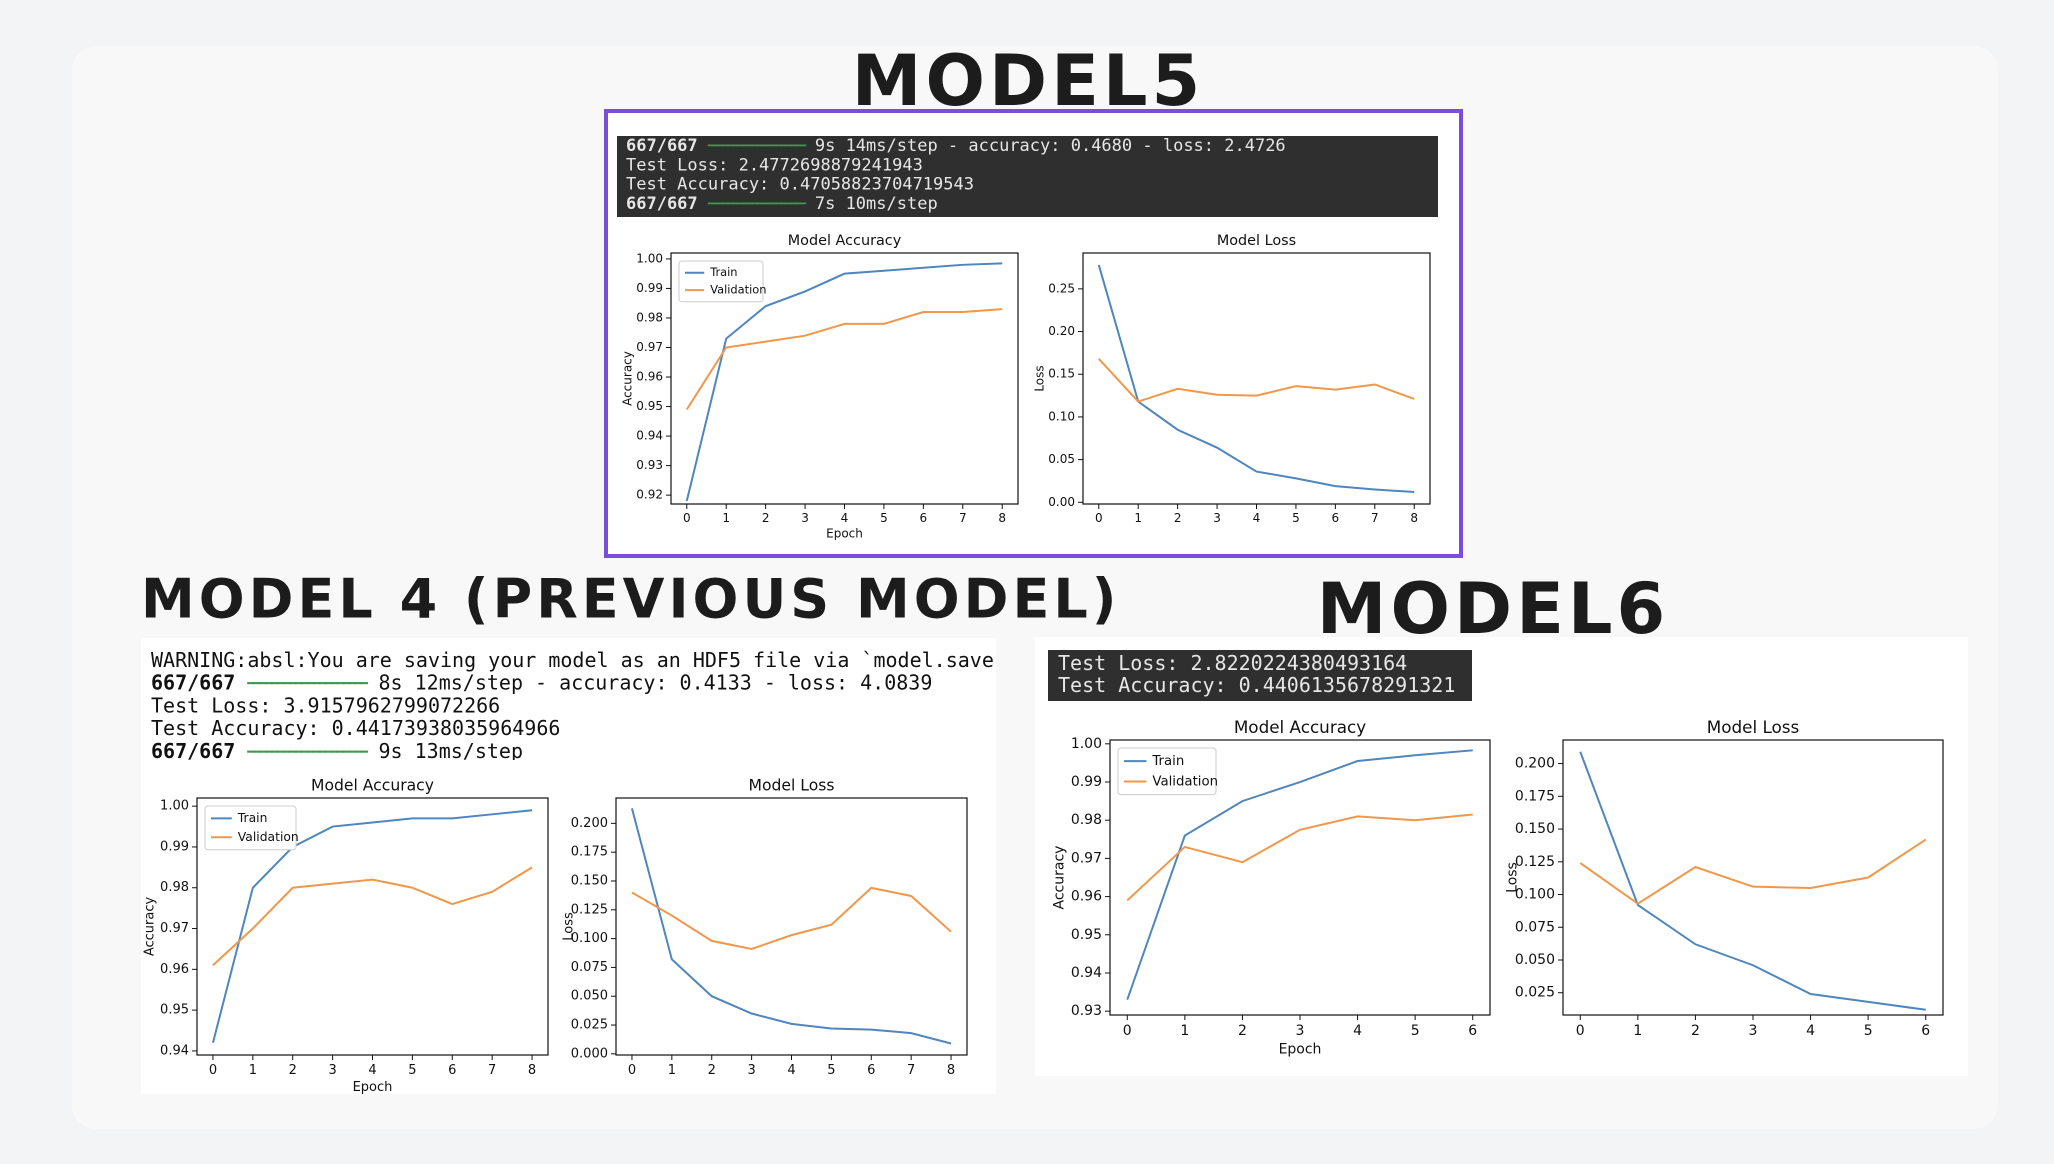 Image resolution: width=2054 pixels, height=1164 pixels. What do you see at coordinates (1535, 927) in the screenshot?
I see `y-tick-label: 0.075` at bounding box center [1535, 927].